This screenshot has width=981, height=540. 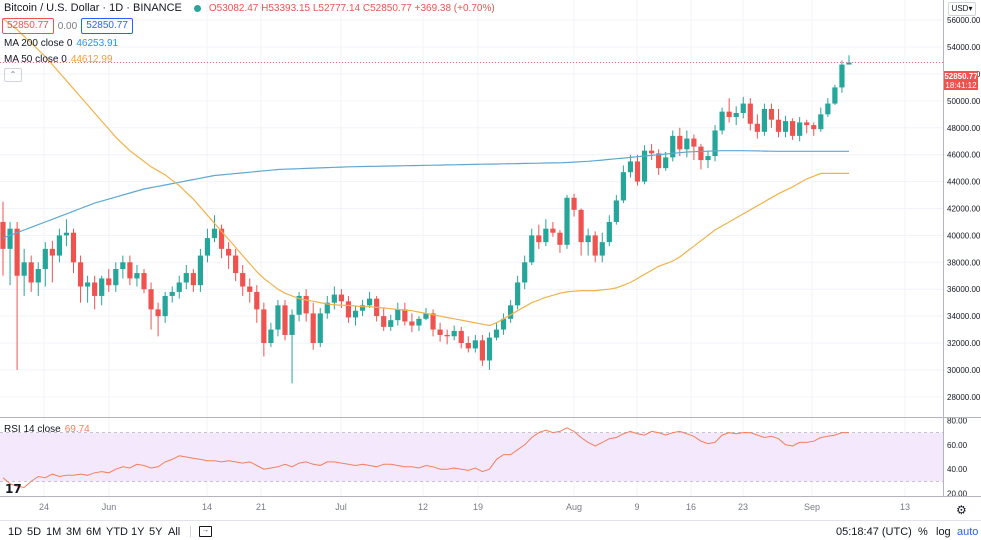 I want to click on timeframe-5d: 5D, so click(x=34, y=532).